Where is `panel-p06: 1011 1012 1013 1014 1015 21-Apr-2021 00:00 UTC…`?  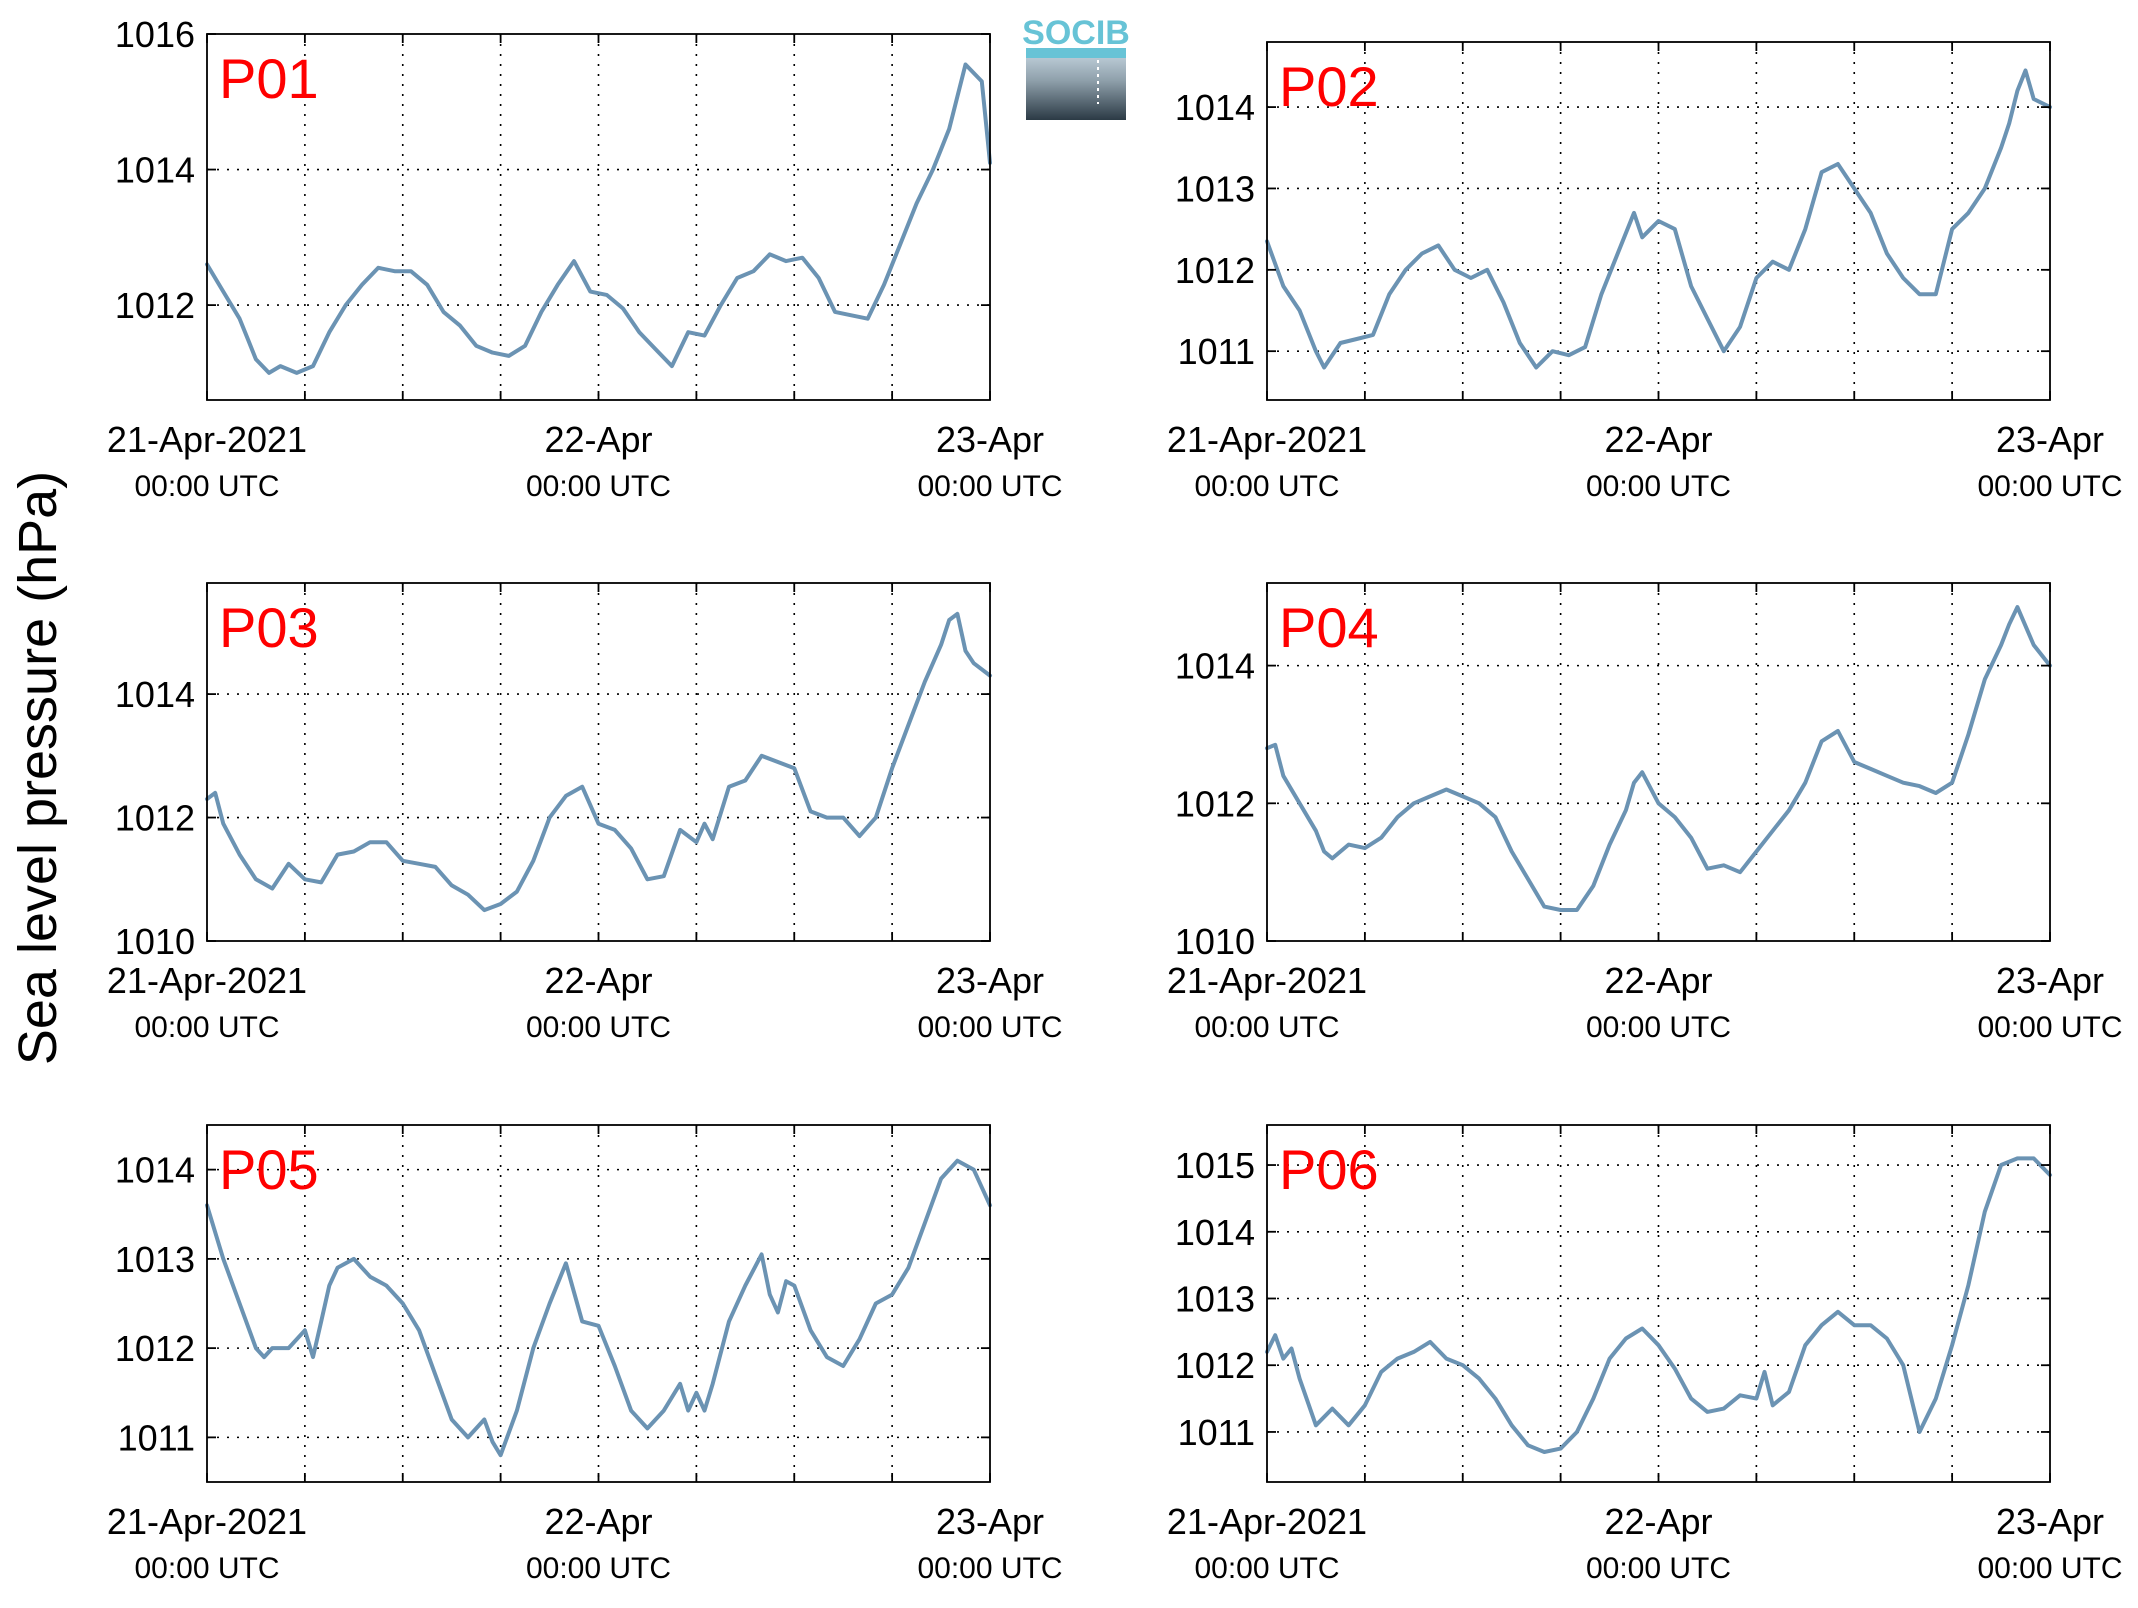
panel-p06: 1011 1012 1013 1014 1015 21-Apr-2021 00:00 UTC… is located at coordinates (1645, 1354).